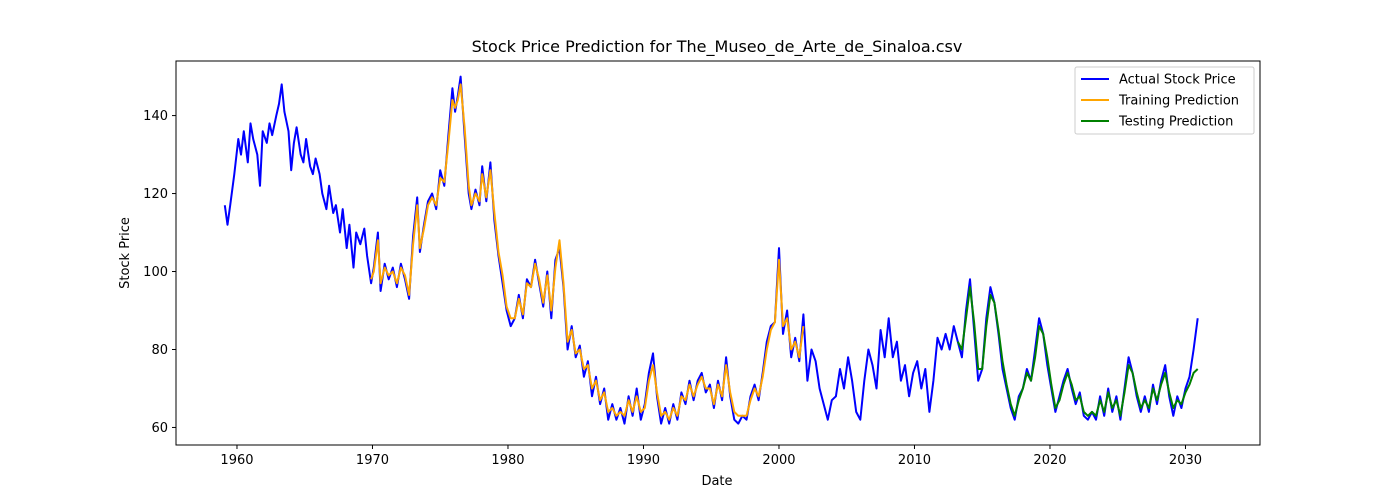 Image resolution: width=1400 pixels, height=500 pixels. What do you see at coordinates (507, 460) in the screenshot?
I see `x-tick-label: 1980` at bounding box center [507, 460].